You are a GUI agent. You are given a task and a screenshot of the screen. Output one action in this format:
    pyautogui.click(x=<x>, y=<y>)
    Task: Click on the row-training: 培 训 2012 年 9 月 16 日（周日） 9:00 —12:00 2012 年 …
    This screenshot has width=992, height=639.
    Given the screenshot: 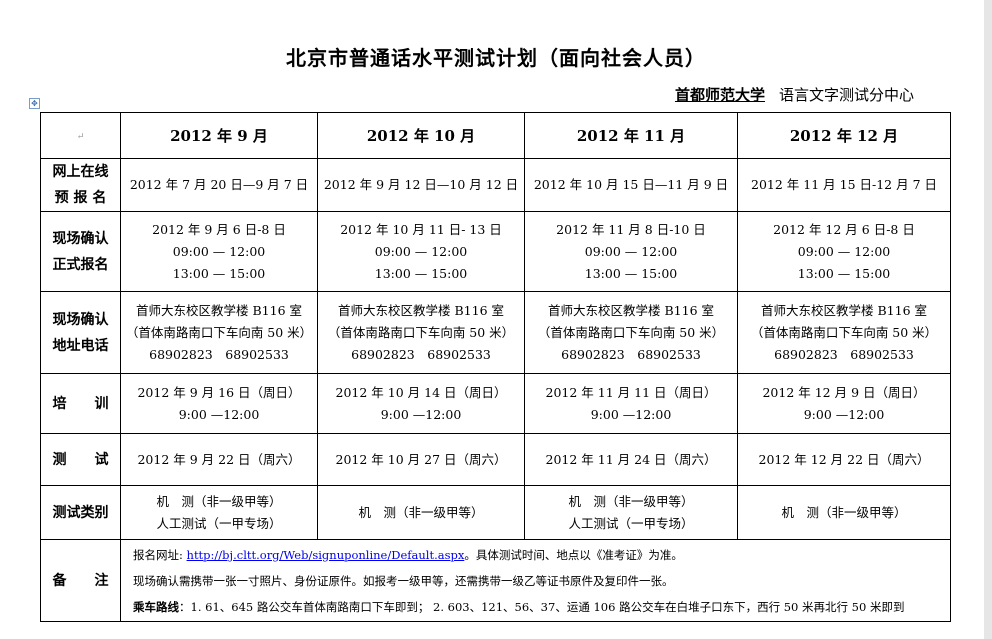 What is the action you would take?
    pyautogui.click(x=495, y=403)
    